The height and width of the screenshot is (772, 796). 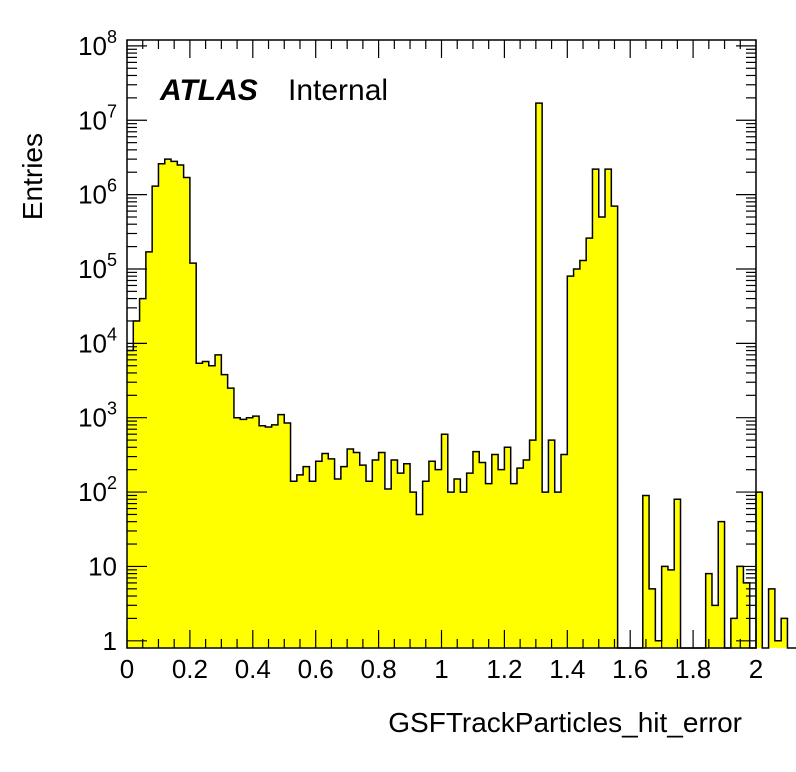 What do you see at coordinates (316, 669) in the screenshot?
I see `x-tick-label: 0.6` at bounding box center [316, 669].